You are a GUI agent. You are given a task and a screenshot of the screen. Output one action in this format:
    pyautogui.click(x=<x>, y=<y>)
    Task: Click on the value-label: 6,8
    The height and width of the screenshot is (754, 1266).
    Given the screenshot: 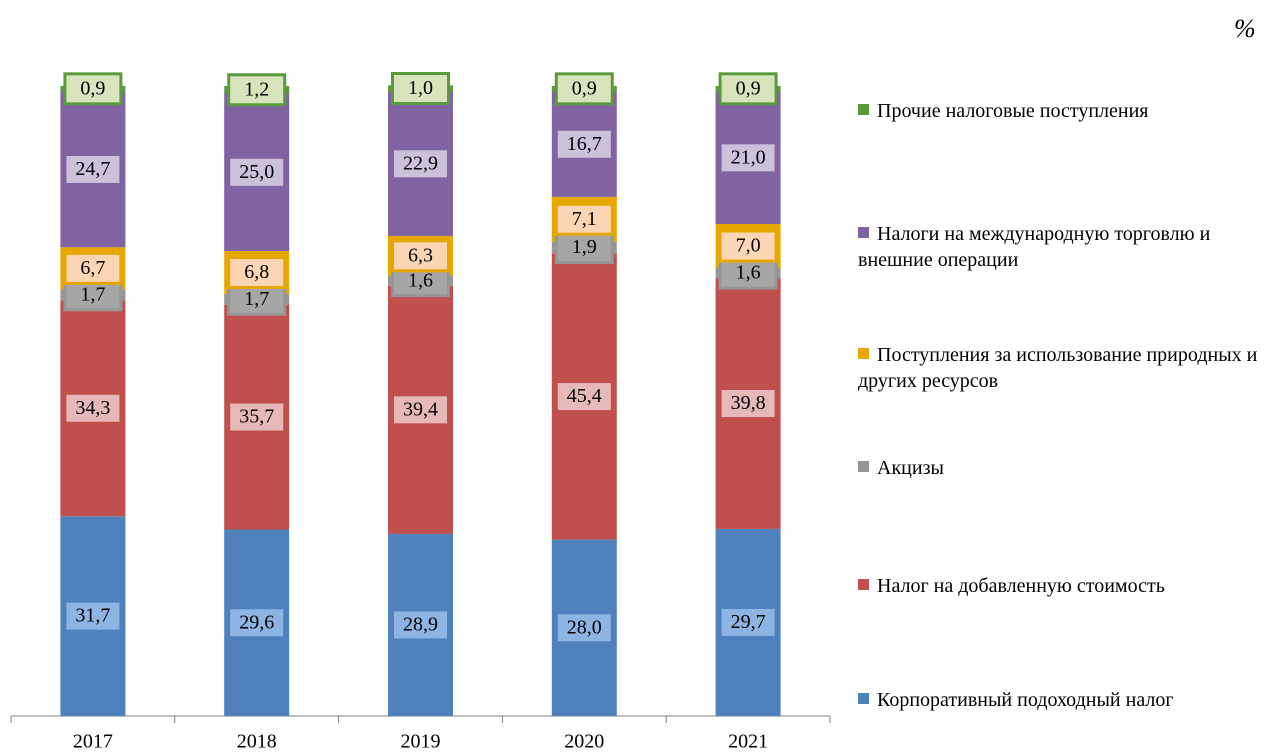 What is the action you would take?
    pyautogui.click(x=256, y=272)
    